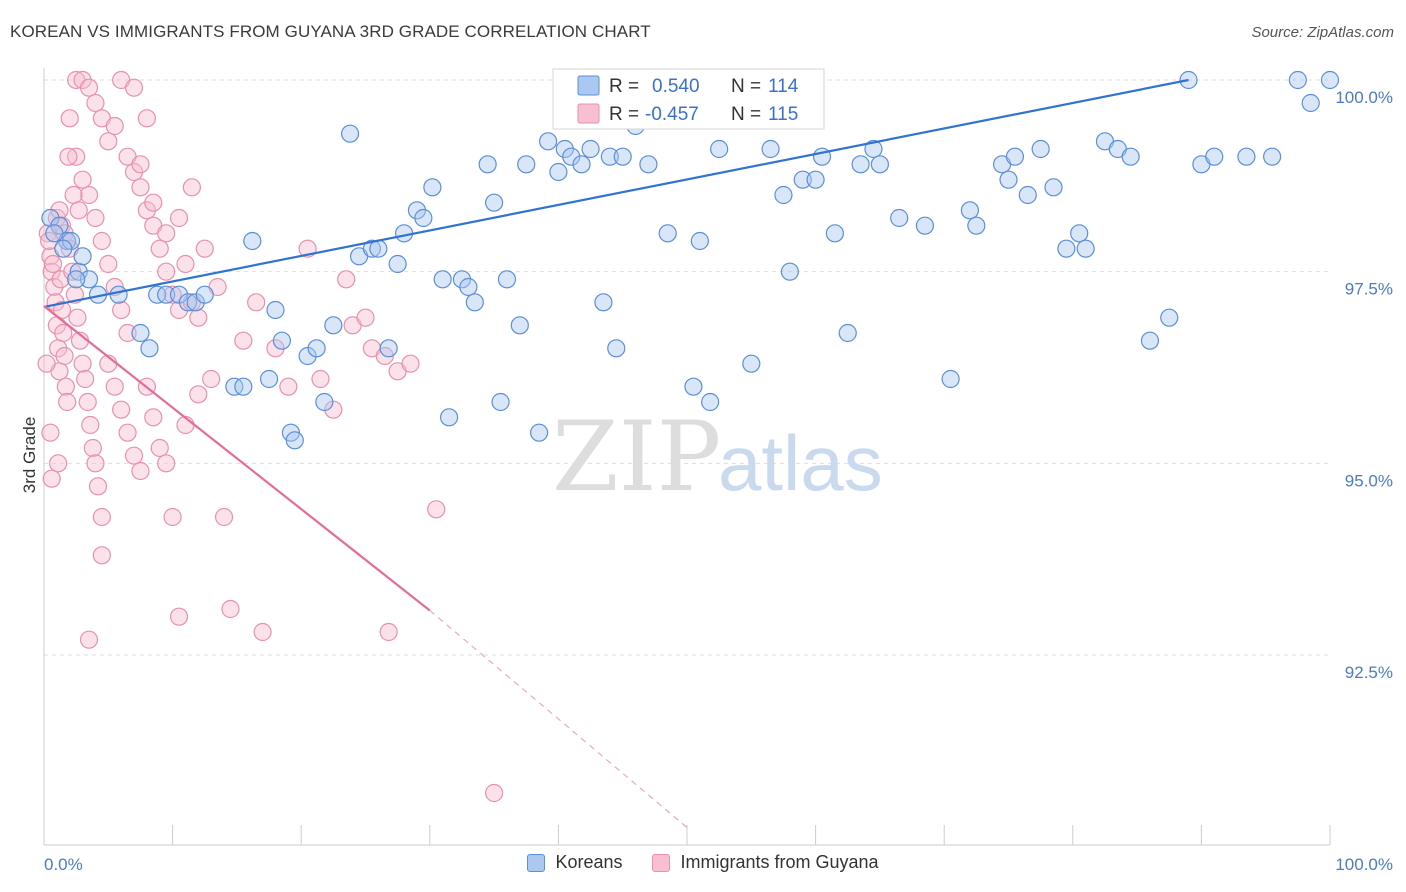  Describe the element at coordinates (1369, 289) in the screenshot. I see `y-tick-label-2: 97.5%` at that location.